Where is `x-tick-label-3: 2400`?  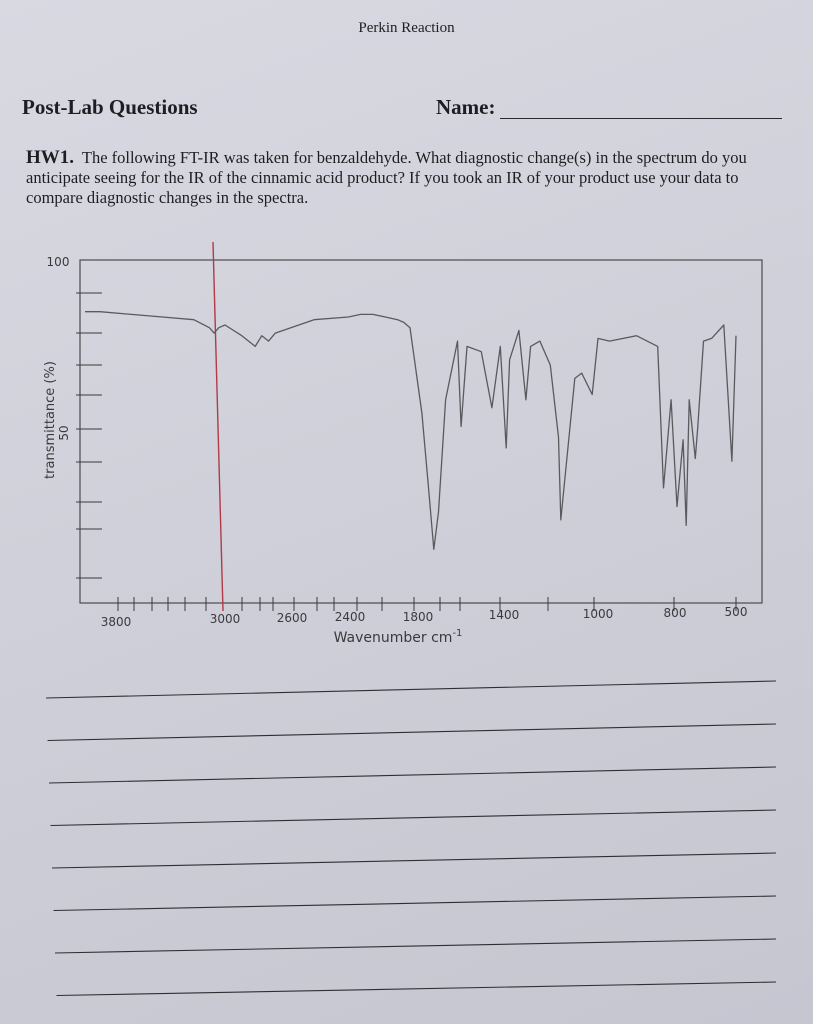
x-tick-label-3: 2400 is located at coordinates (350, 617).